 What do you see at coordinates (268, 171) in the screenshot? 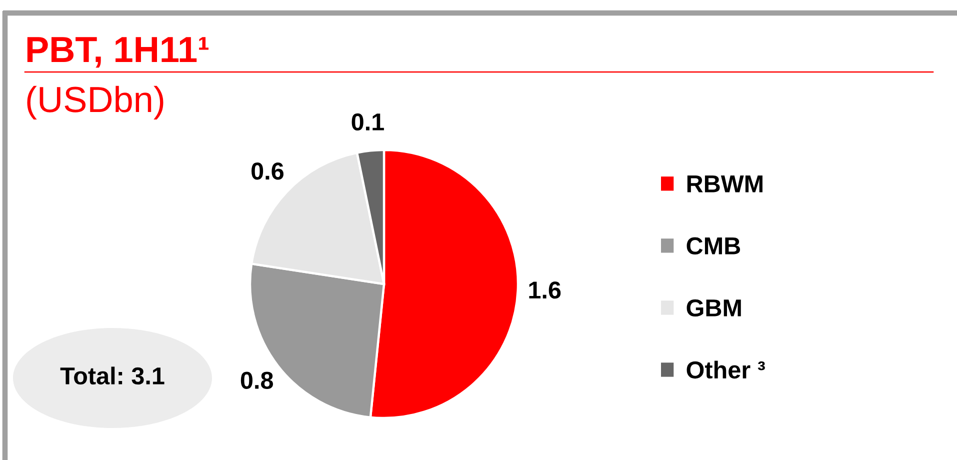
I see `data-label: 0.6` at bounding box center [268, 171].